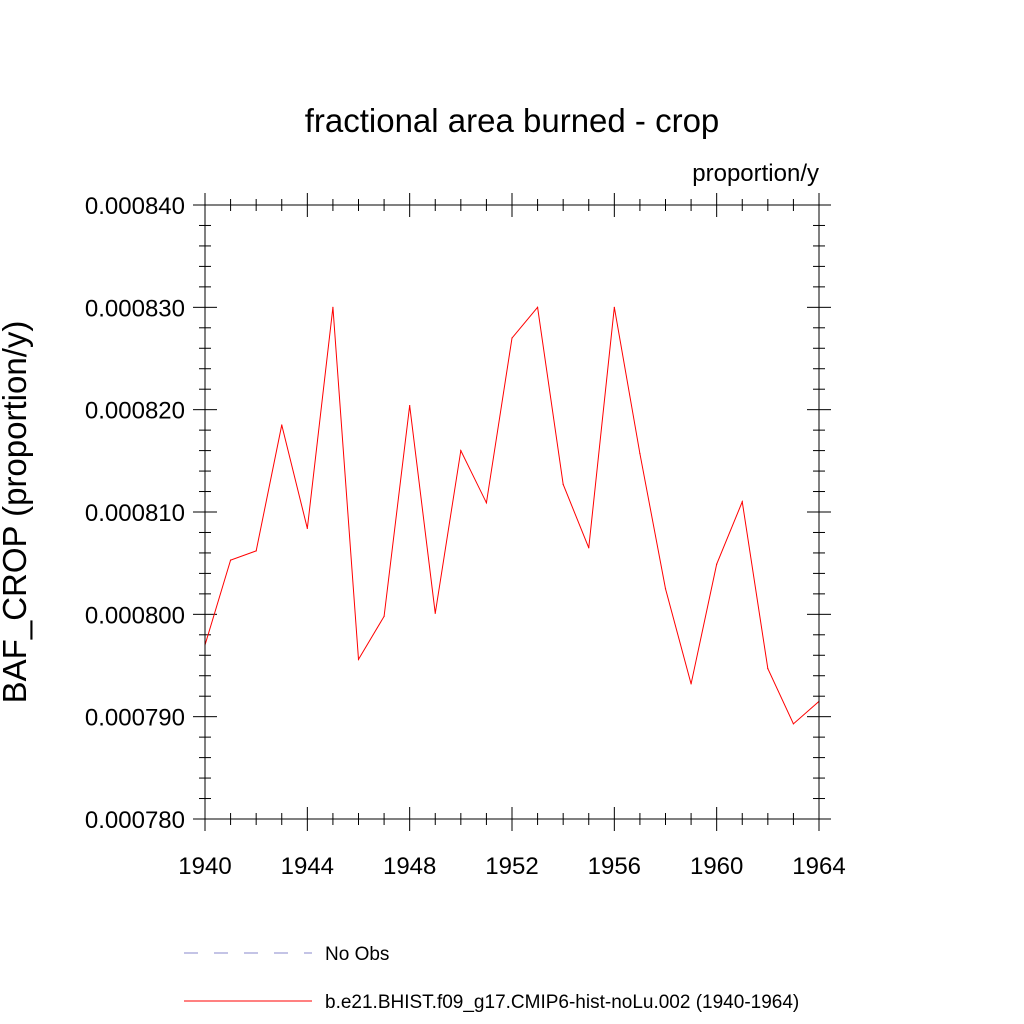 This screenshot has height=1024, width=1024. Describe the element at coordinates (135, 206) in the screenshot. I see `y-tick-label: 0.000840` at that location.